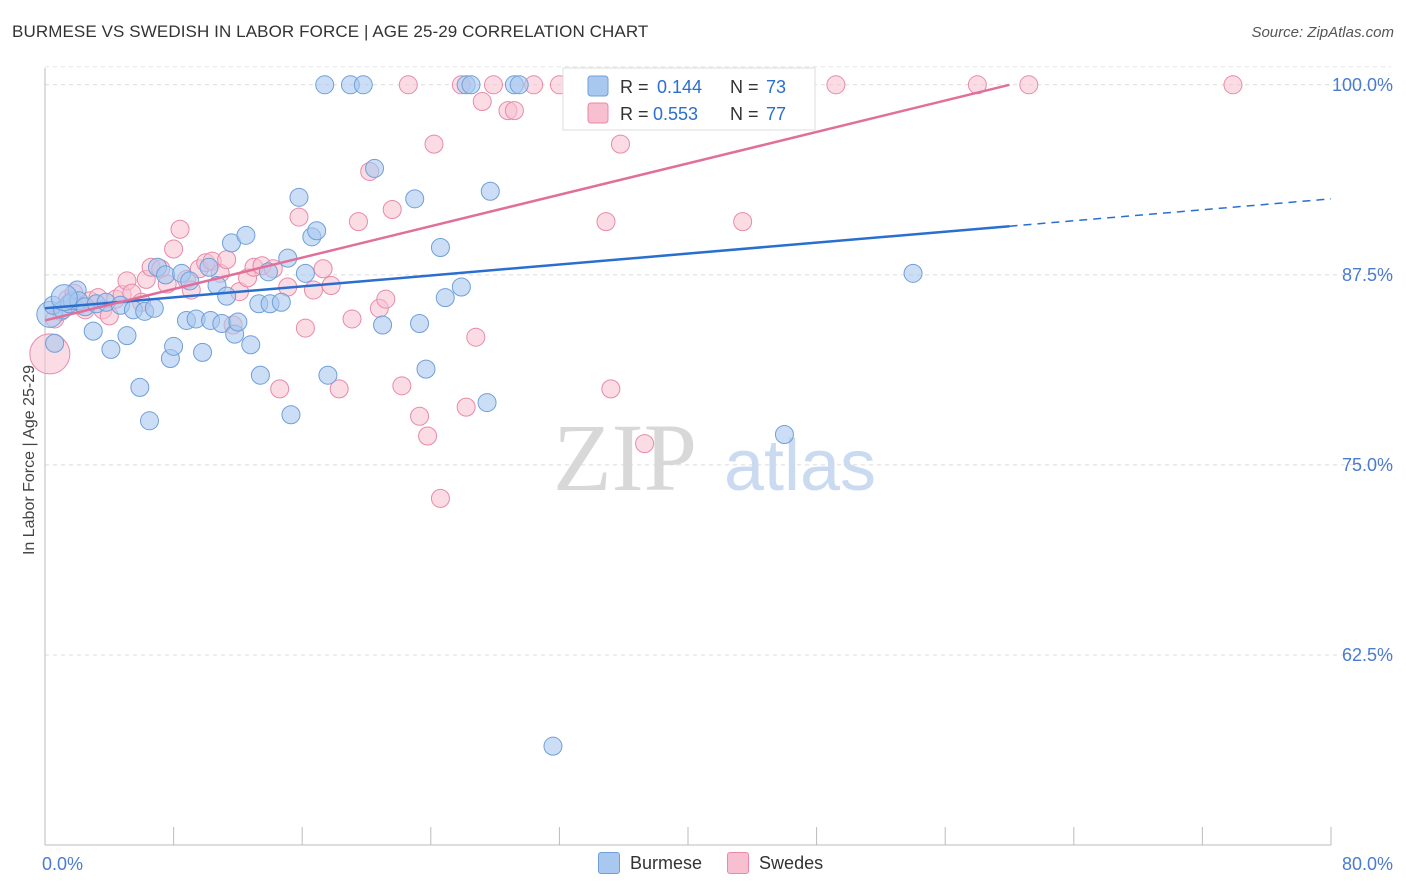  I want to click on watermark-atlas: atlas, so click(800, 466).